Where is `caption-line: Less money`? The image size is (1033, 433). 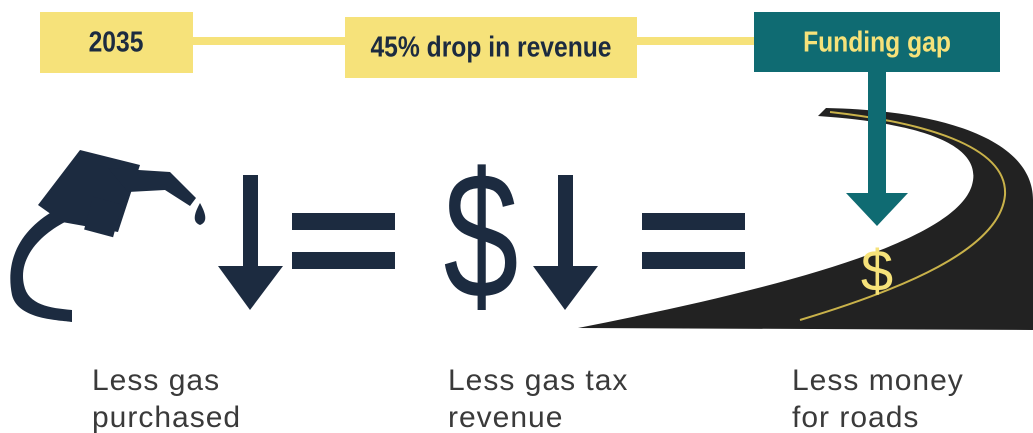 caption-line: Less money is located at coordinates (878, 380).